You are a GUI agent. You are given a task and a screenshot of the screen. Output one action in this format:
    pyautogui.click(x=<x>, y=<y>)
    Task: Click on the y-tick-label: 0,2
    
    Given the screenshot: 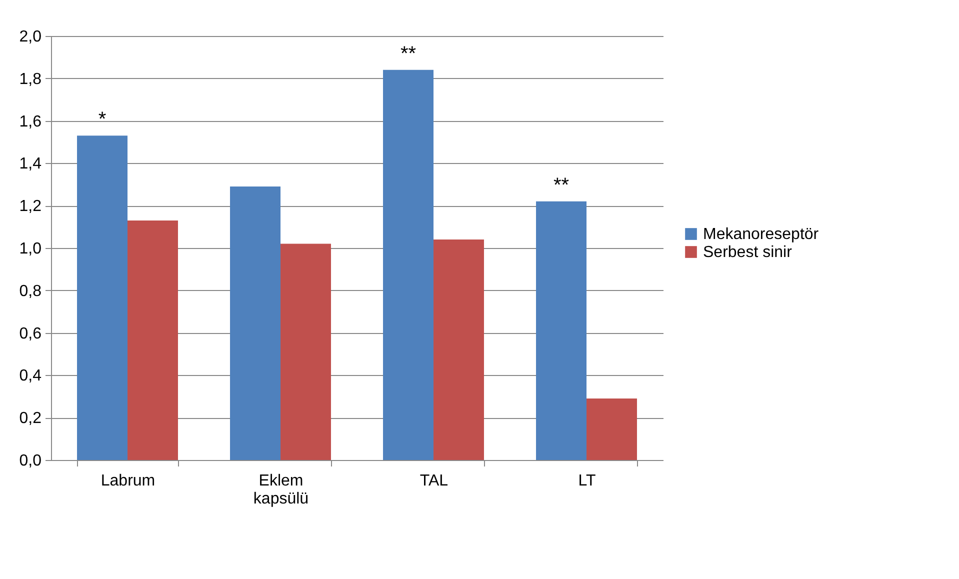 What is the action you would take?
    pyautogui.click(x=30, y=419)
    